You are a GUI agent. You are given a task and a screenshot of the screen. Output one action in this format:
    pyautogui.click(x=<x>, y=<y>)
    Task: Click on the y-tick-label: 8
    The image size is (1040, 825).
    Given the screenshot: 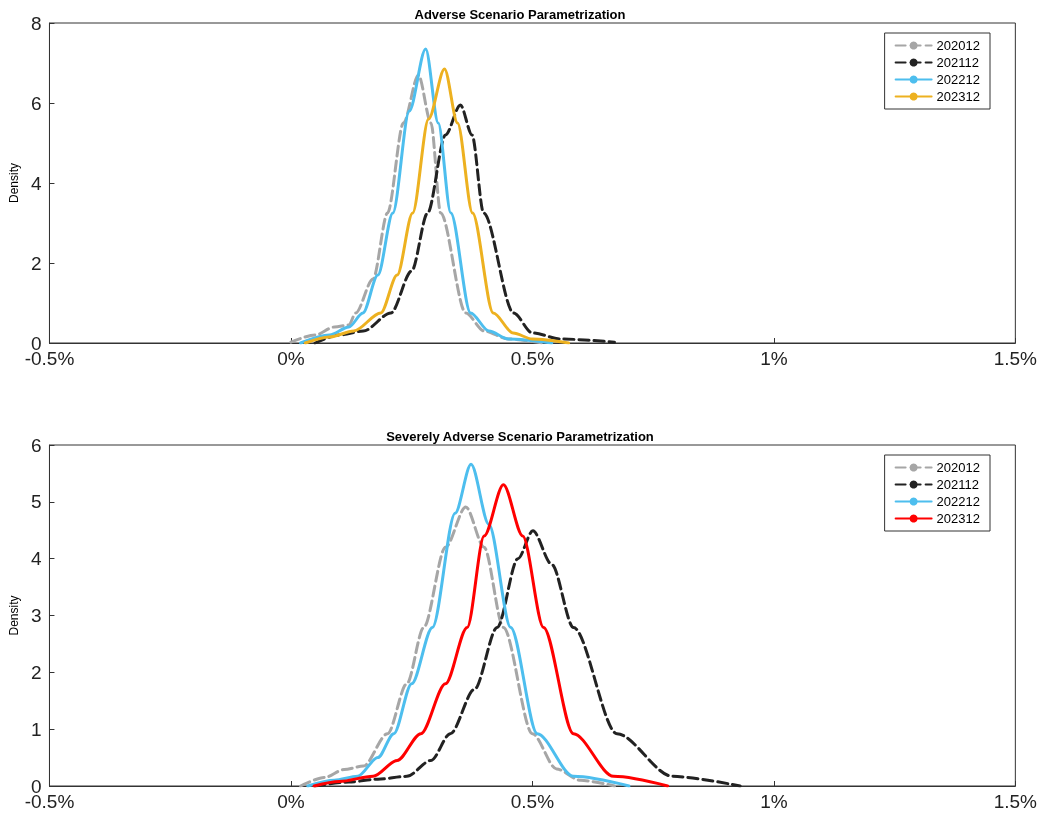 What is the action you would take?
    pyautogui.click(x=36, y=23)
    